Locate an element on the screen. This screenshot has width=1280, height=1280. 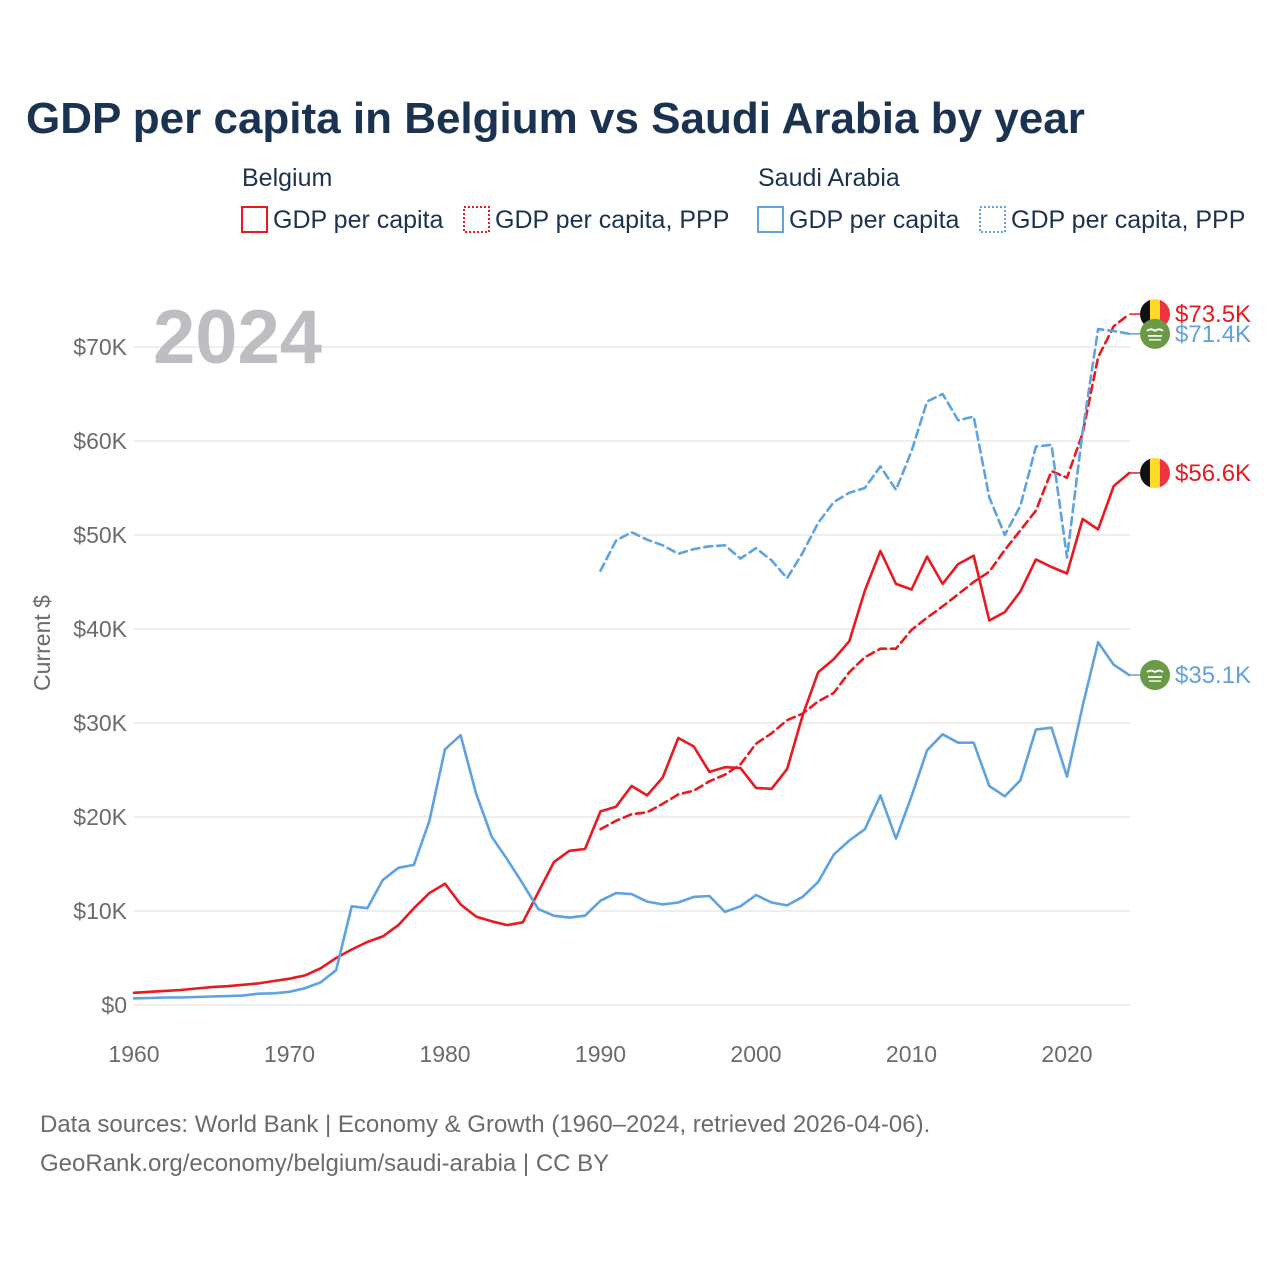
legend-swatch-saudi-gdp is located at coordinates (770, 219).